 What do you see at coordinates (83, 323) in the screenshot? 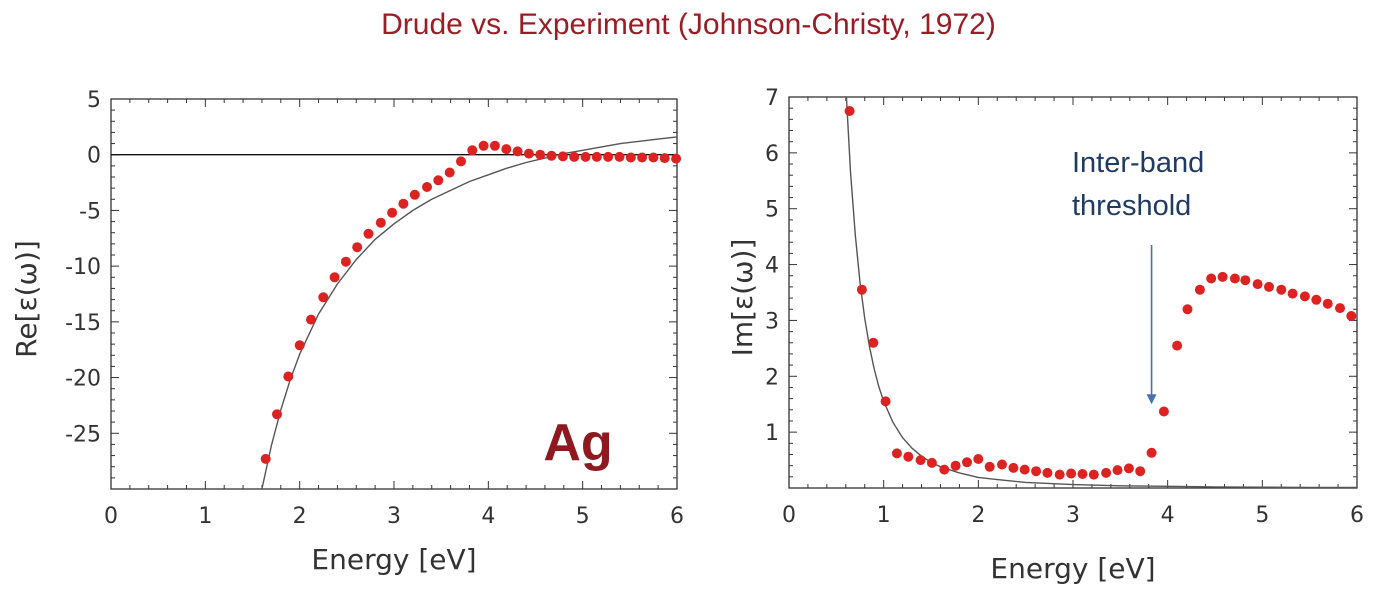
I see `y-tick-label: -15` at bounding box center [83, 323].